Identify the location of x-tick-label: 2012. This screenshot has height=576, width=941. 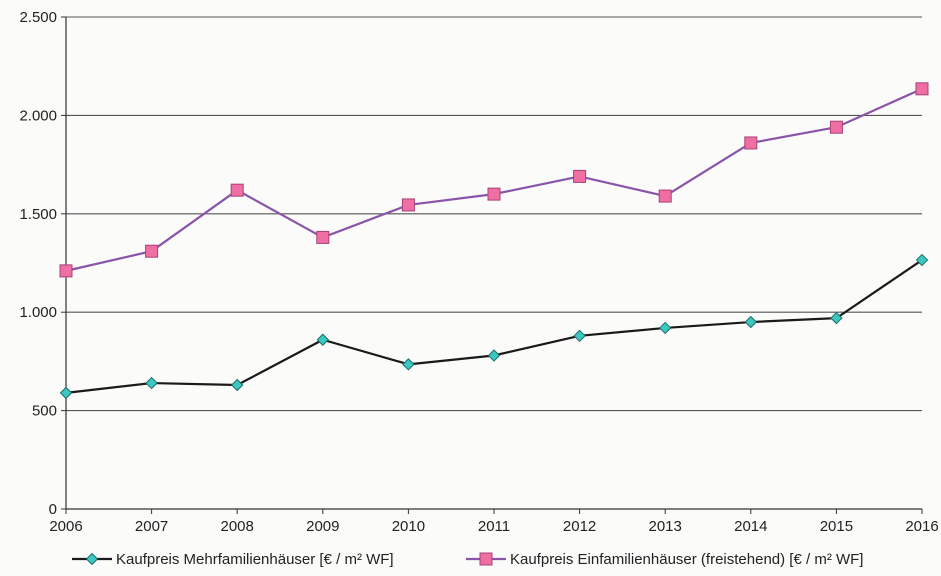
(579, 526).